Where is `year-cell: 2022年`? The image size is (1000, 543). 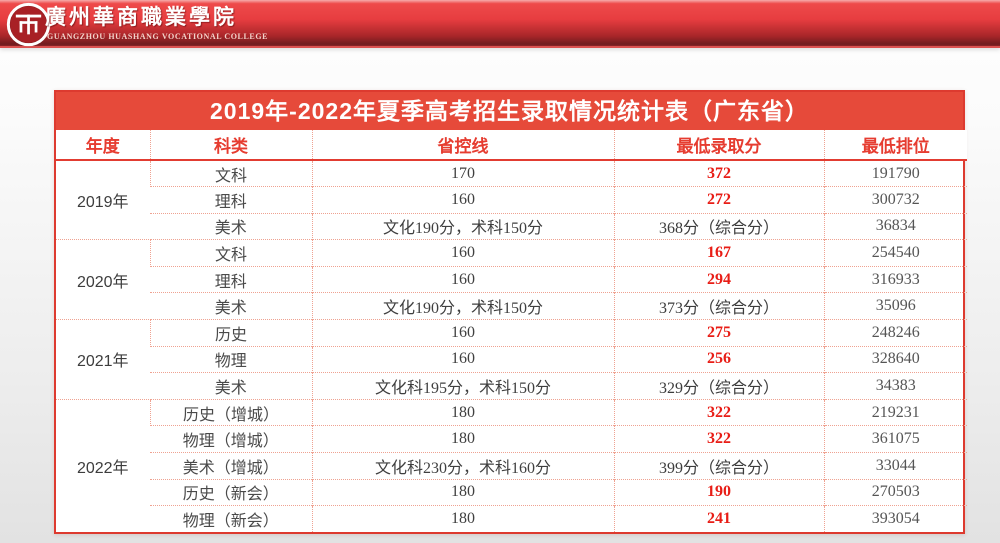 year-cell: 2022年 is located at coordinates (103, 465).